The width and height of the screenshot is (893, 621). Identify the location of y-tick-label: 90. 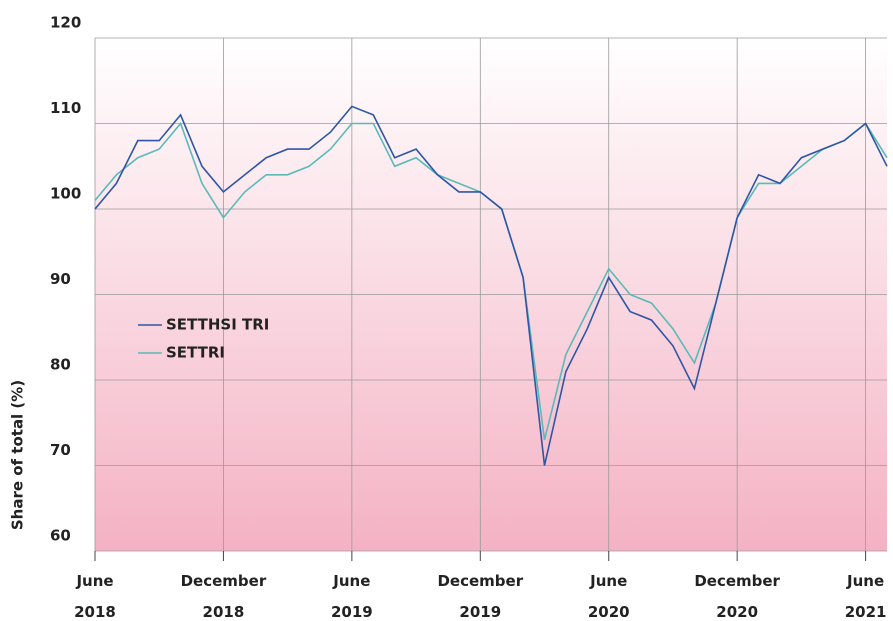
(60, 279).